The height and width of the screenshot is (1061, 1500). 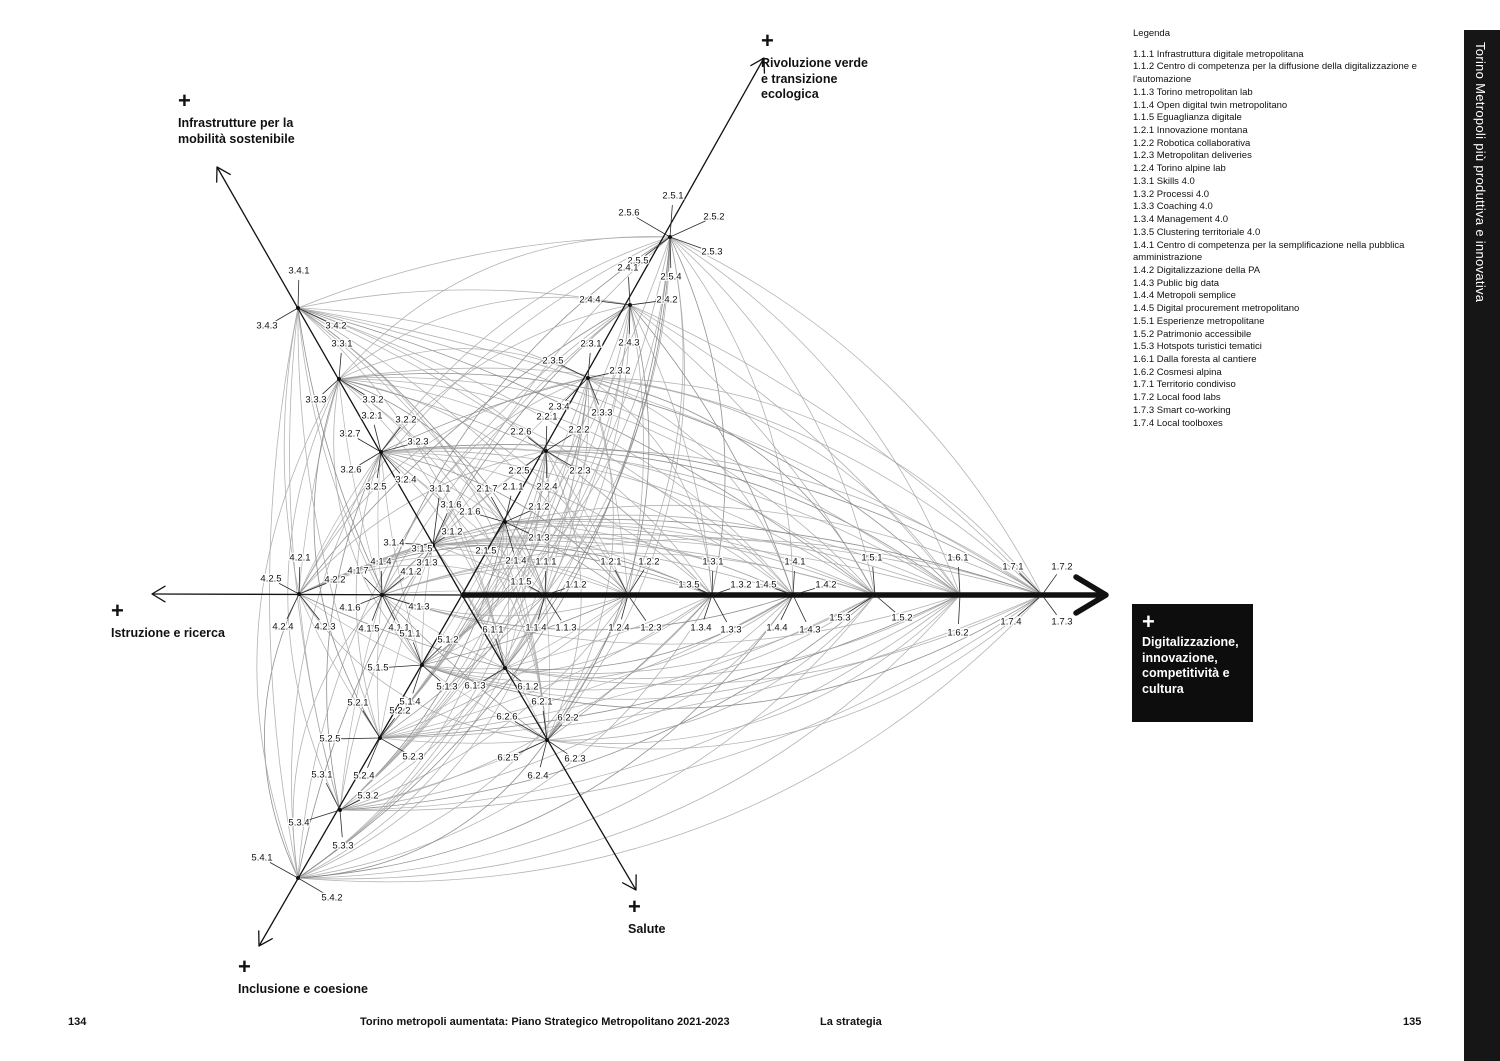 What do you see at coordinates (1176, 283) in the screenshot?
I see `legend-item: 1.4.3 Public big data` at bounding box center [1176, 283].